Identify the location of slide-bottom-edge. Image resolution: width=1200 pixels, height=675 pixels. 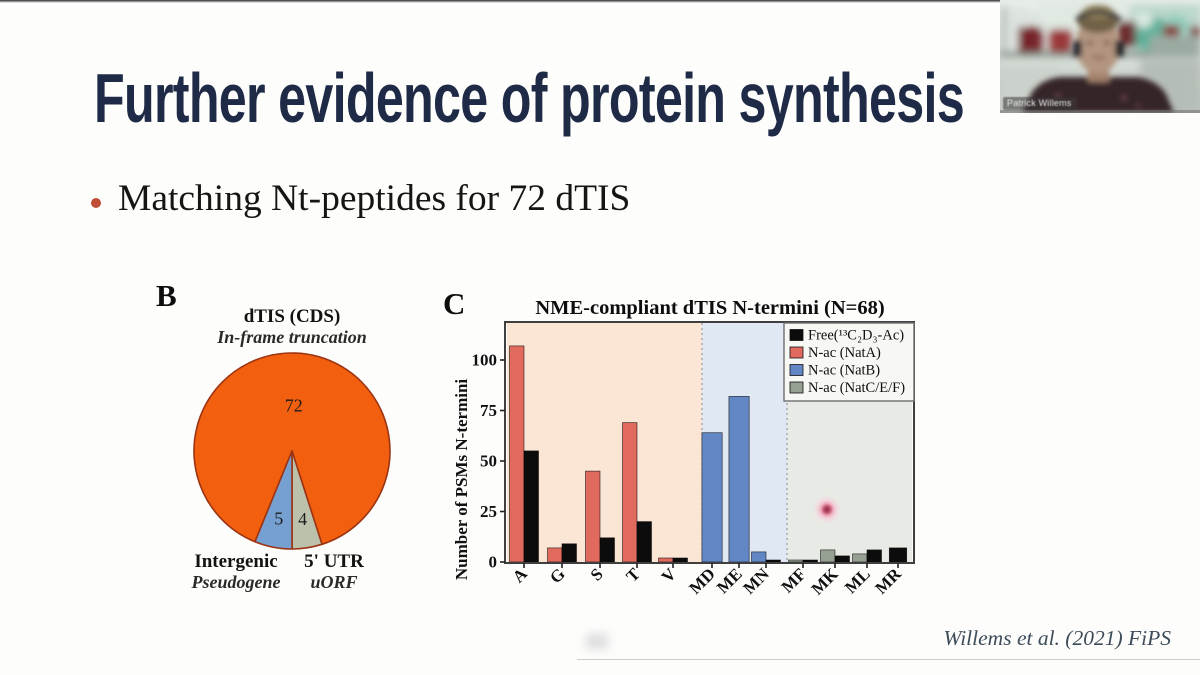
(888, 659).